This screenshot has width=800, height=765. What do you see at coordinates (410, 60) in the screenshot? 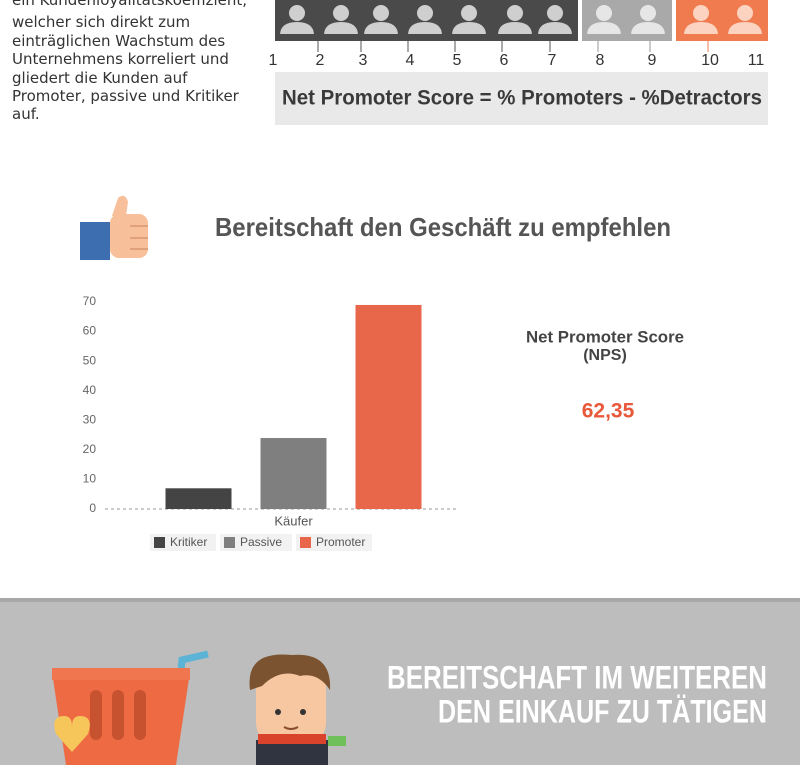
I see `scale-label: 4` at bounding box center [410, 60].